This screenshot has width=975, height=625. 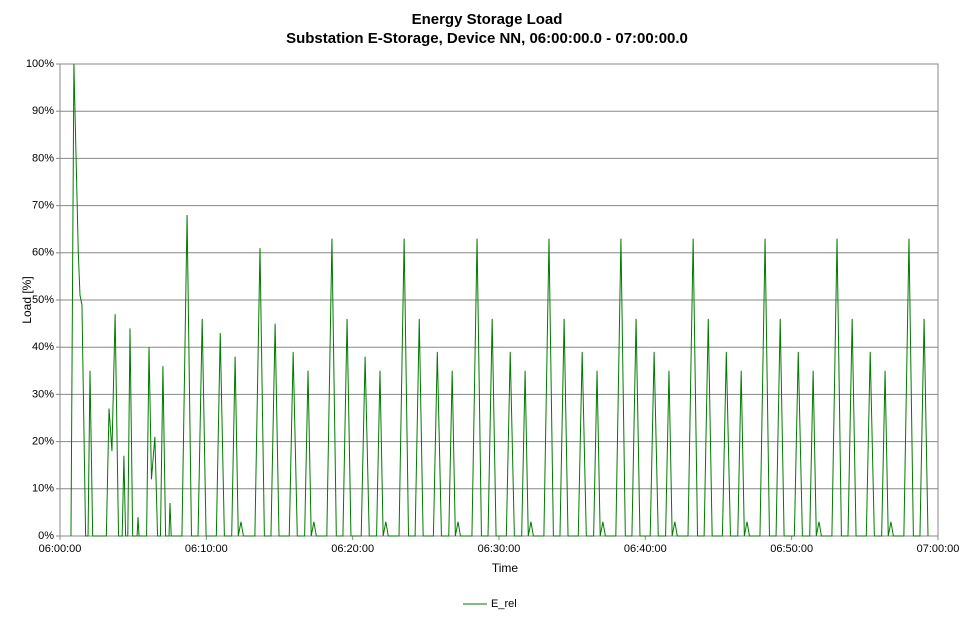 What do you see at coordinates (43, 253) in the screenshot?
I see `y-tick-label: 60%` at bounding box center [43, 253].